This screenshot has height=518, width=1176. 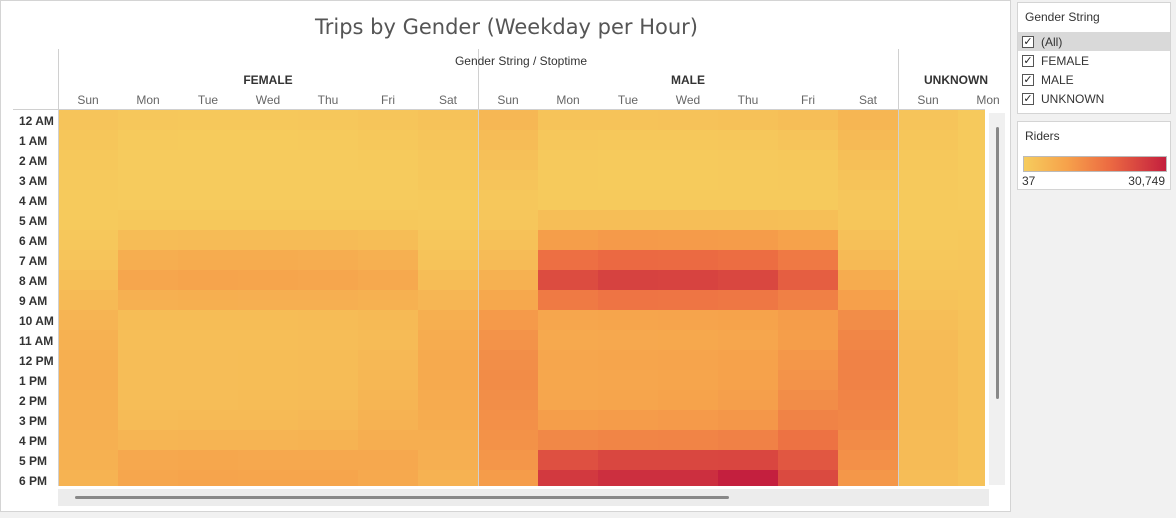 I want to click on filter-item-all: ✓ (All), so click(x=1094, y=41).